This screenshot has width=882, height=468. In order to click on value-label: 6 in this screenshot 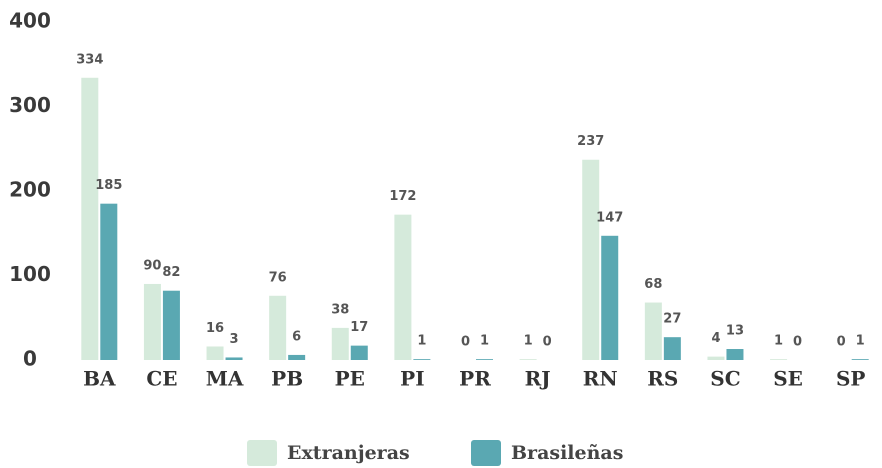, I will do `click(296, 336)`.